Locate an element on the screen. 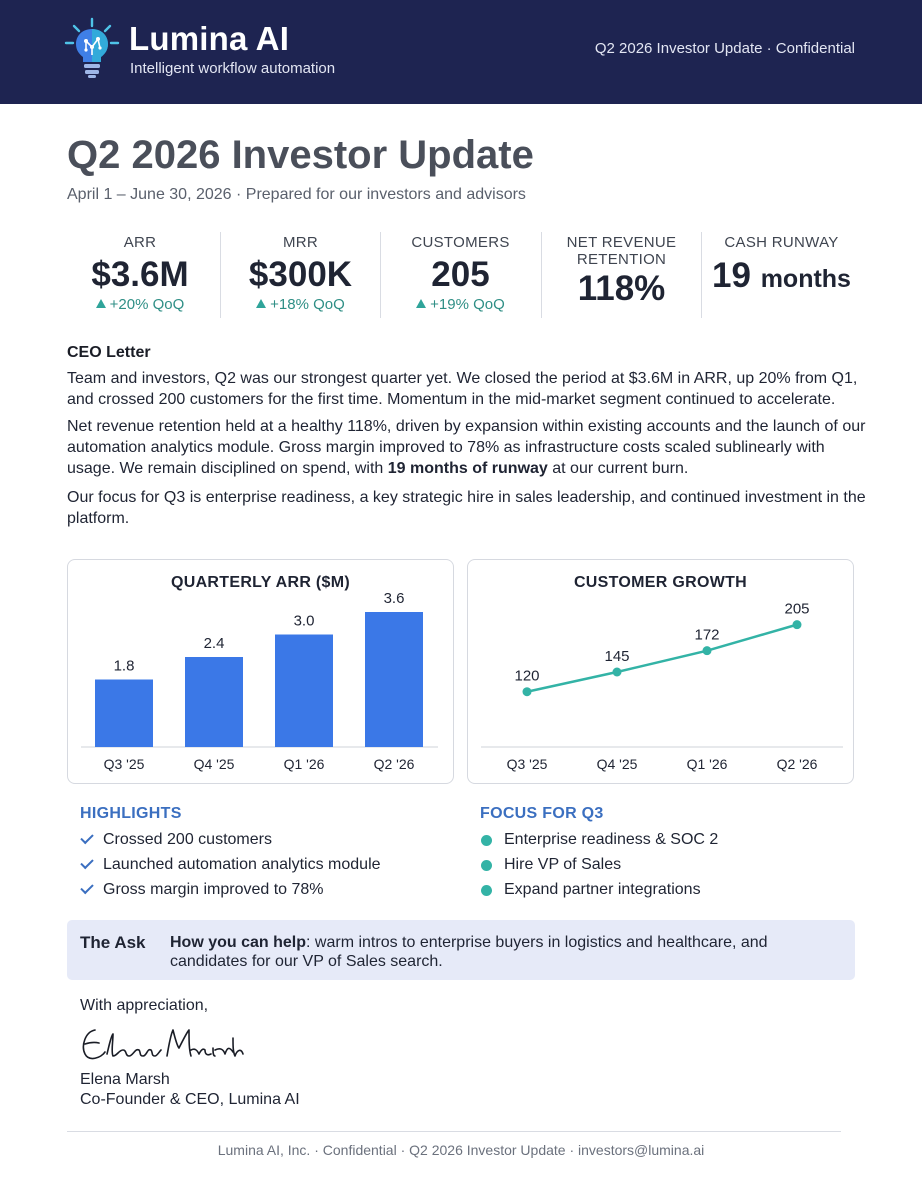  focus-item: Hire VP of Sales is located at coordinates (563, 864).